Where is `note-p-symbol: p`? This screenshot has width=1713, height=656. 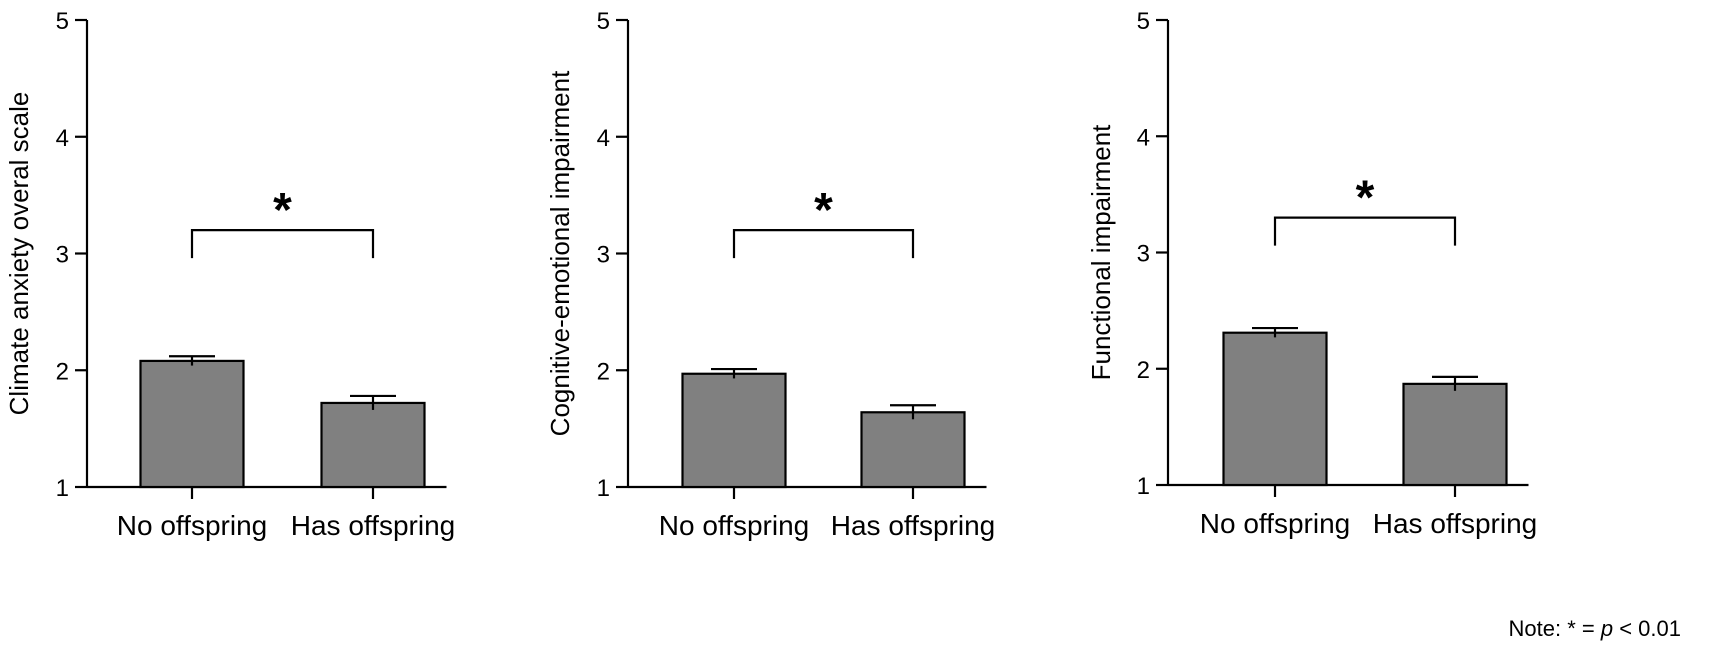
note-p-symbol: p is located at coordinates (1607, 628).